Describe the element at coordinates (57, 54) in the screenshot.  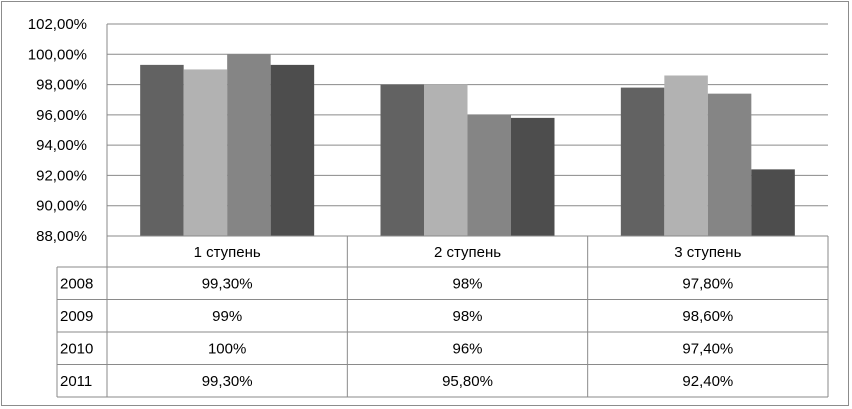
I see `y-tick-label: 100,00%` at that location.